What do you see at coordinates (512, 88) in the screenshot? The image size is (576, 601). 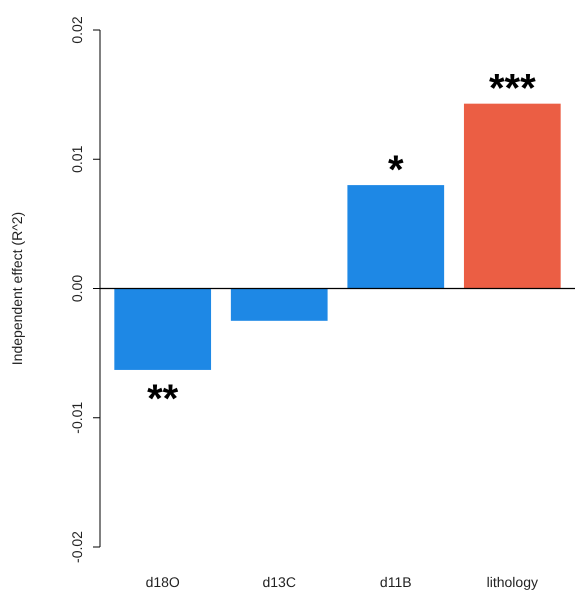 I see `annotation: ***` at bounding box center [512, 88].